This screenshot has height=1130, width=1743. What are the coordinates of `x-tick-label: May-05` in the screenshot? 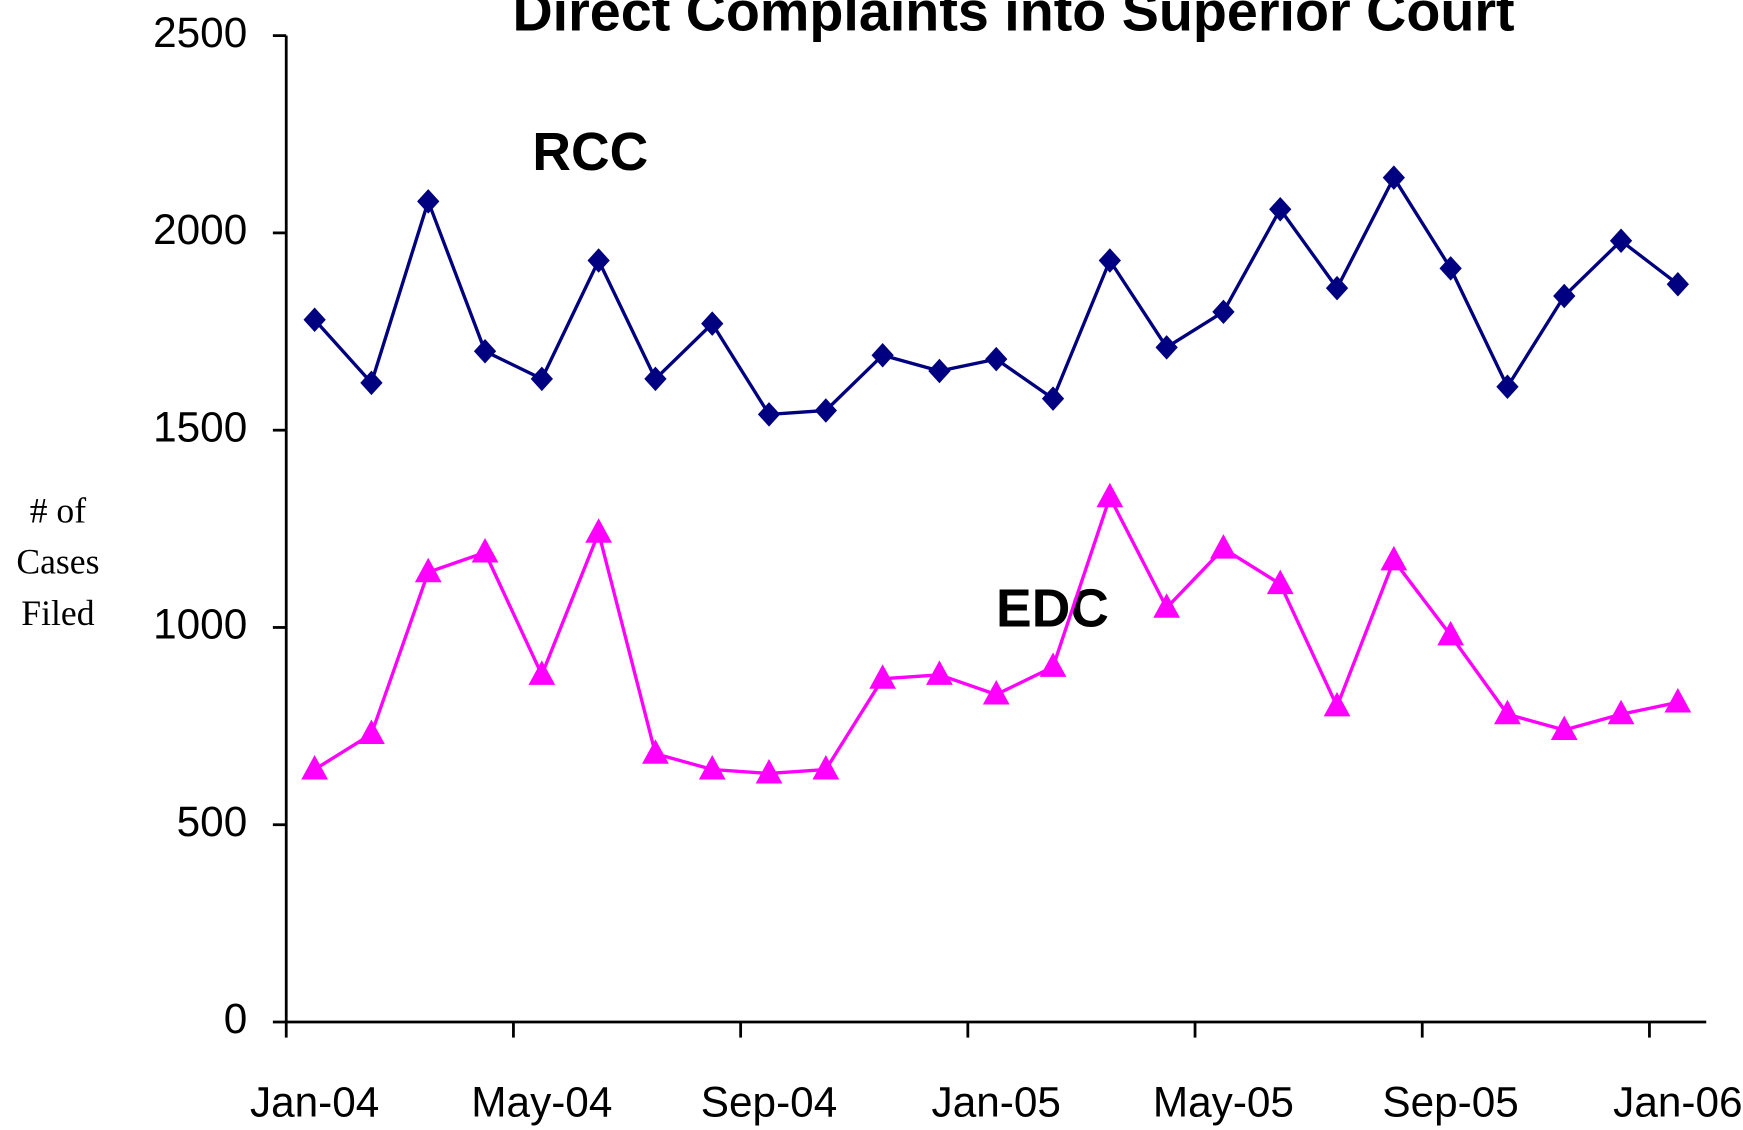 It's located at (1223, 1102).